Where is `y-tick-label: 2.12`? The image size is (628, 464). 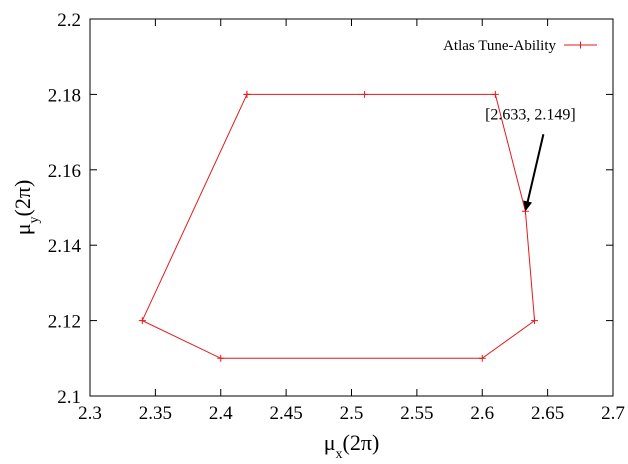
y-tick-label: 2.12 is located at coordinates (64, 322).